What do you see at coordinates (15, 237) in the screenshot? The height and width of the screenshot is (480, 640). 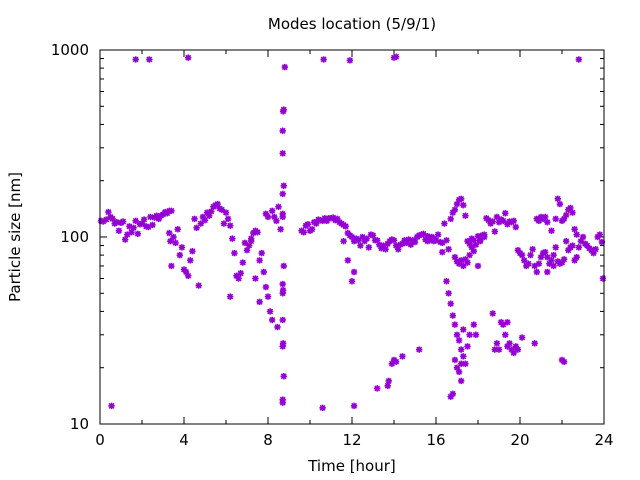 I see `y-axis-label: Particle size [nm]` at bounding box center [15, 237].